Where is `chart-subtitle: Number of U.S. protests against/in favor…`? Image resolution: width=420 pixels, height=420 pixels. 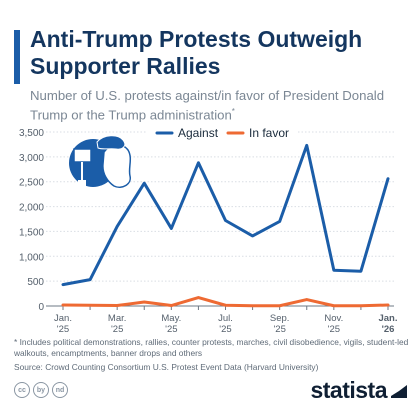 chart-subtitle: Number of U.S. protests against/in favor… is located at coordinates (222, 105).